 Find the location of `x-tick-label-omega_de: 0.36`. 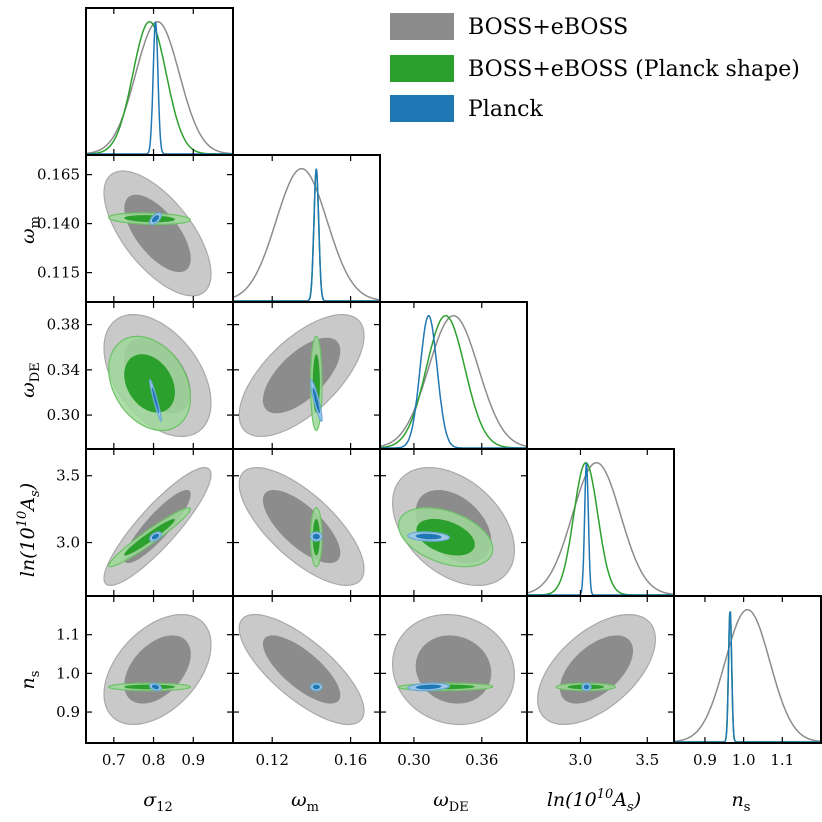

x-tick-label-omega_de: 0.36 is located at coordinates (481, 760).